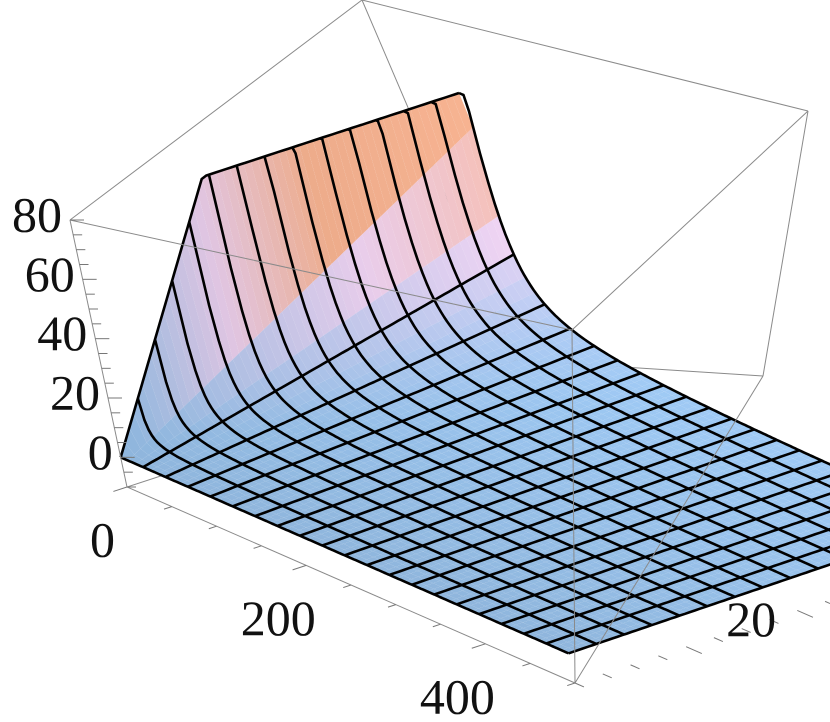 The width and height of the screenshot is (830, 722). Describe the element at coordinates (478, 646) in the screenshot. I see `x-tick-mark` at that location.